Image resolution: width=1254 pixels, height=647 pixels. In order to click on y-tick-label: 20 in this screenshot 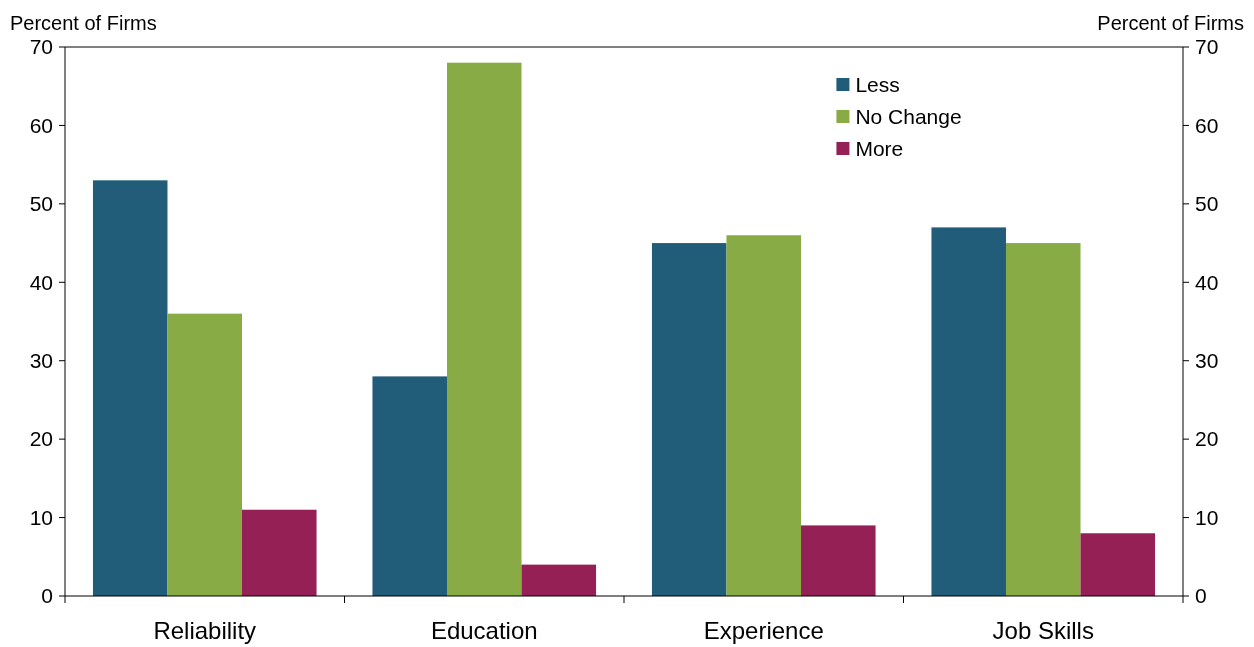, I will do `click(41, 439)`.